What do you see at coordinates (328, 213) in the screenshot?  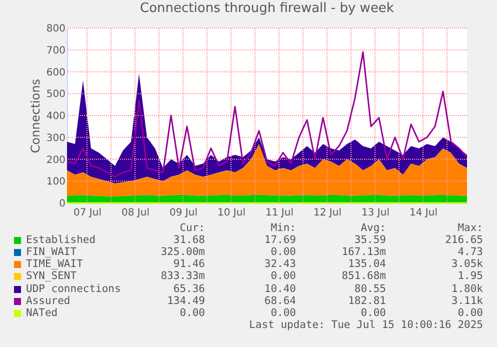 I see `x-tick-label: 12 Jul` at bounding box center [328, 213].